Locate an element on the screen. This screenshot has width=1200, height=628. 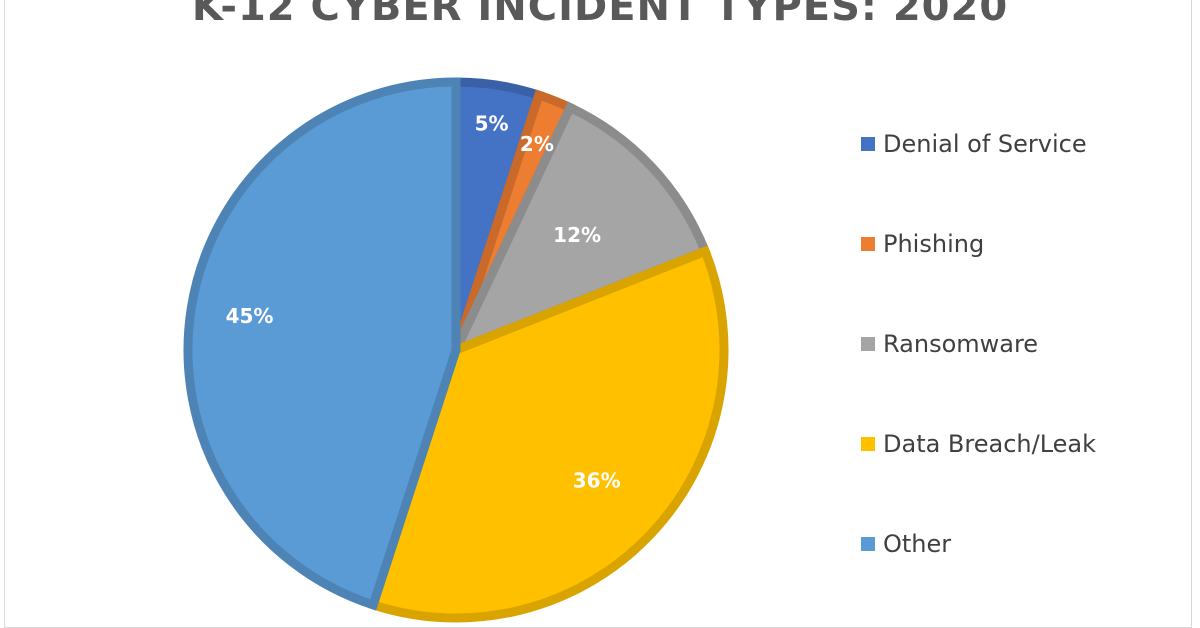
legend-item-denial-of-service: Denial of Service is located at coordinates (1021, 175).